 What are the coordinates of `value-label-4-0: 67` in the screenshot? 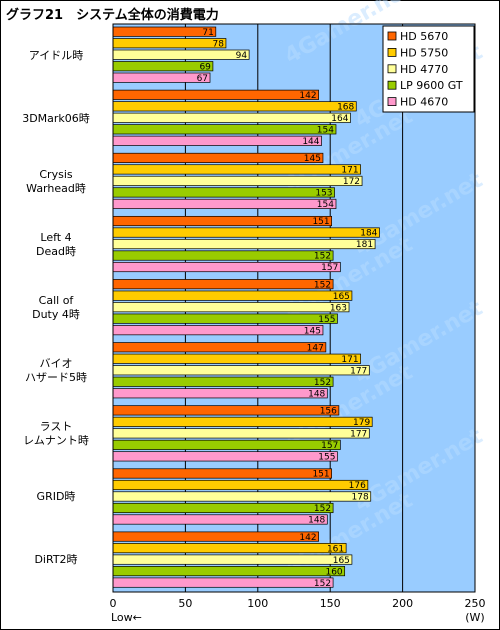 It's located at (202, 79).